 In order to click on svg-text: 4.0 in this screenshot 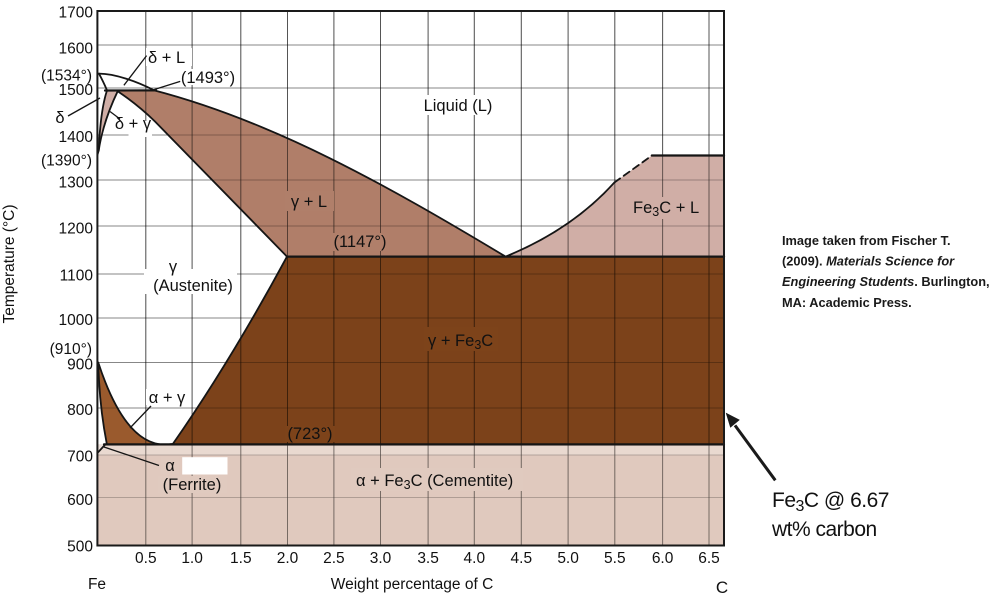, I will do `click(475, 558)`.